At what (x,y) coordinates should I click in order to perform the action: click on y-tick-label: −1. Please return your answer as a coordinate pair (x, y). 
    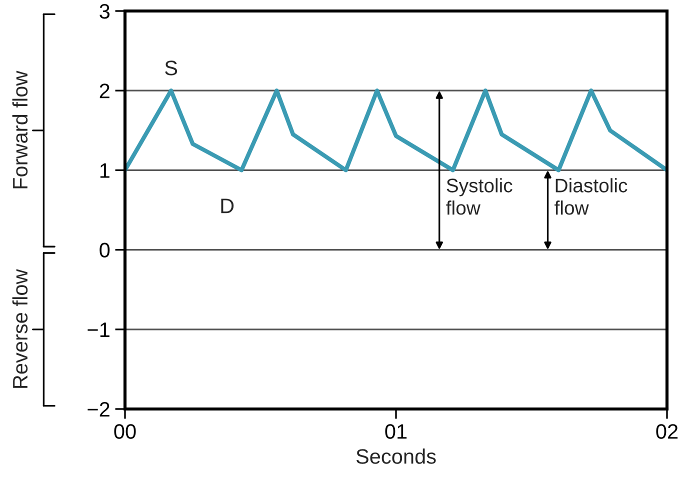
    Looking at the image, I should click on (99, 329).